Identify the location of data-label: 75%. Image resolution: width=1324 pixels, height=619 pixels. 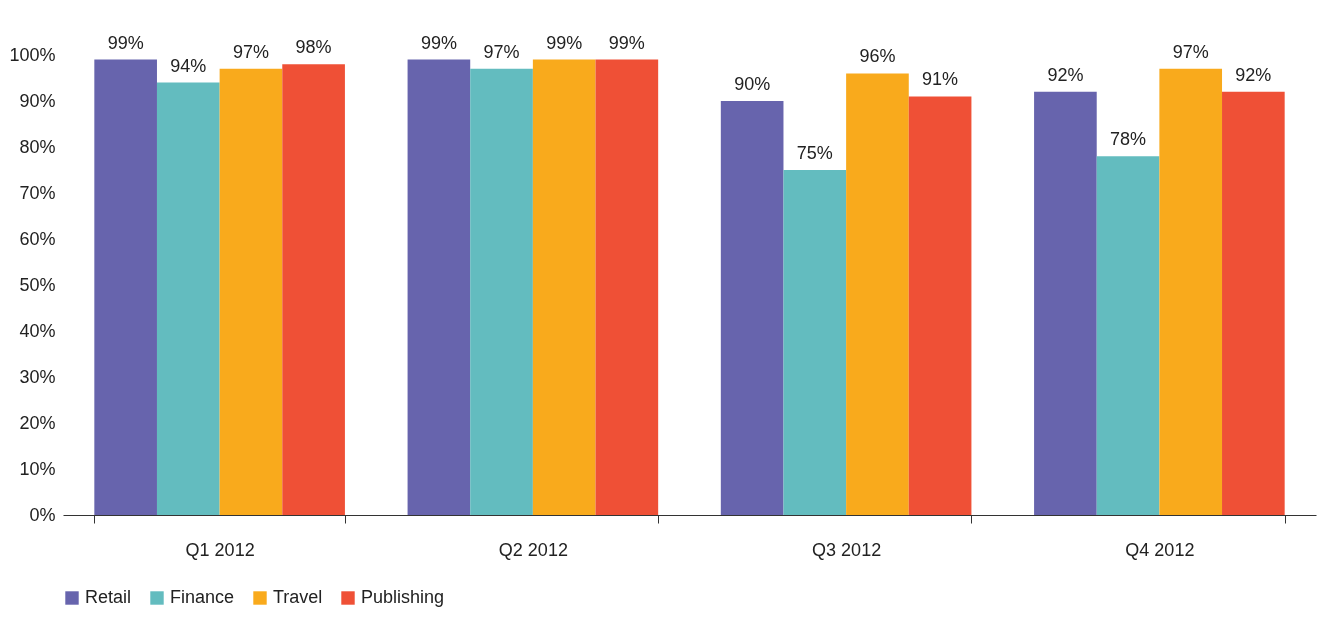
(814, 153).